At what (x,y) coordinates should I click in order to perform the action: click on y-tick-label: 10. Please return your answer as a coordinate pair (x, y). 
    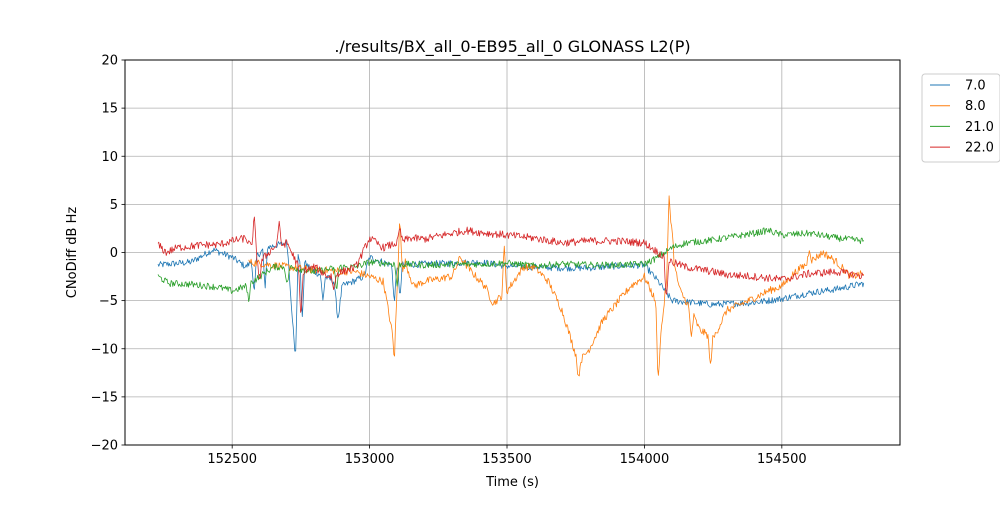
    Looking at the image, I should click on (109, 157).